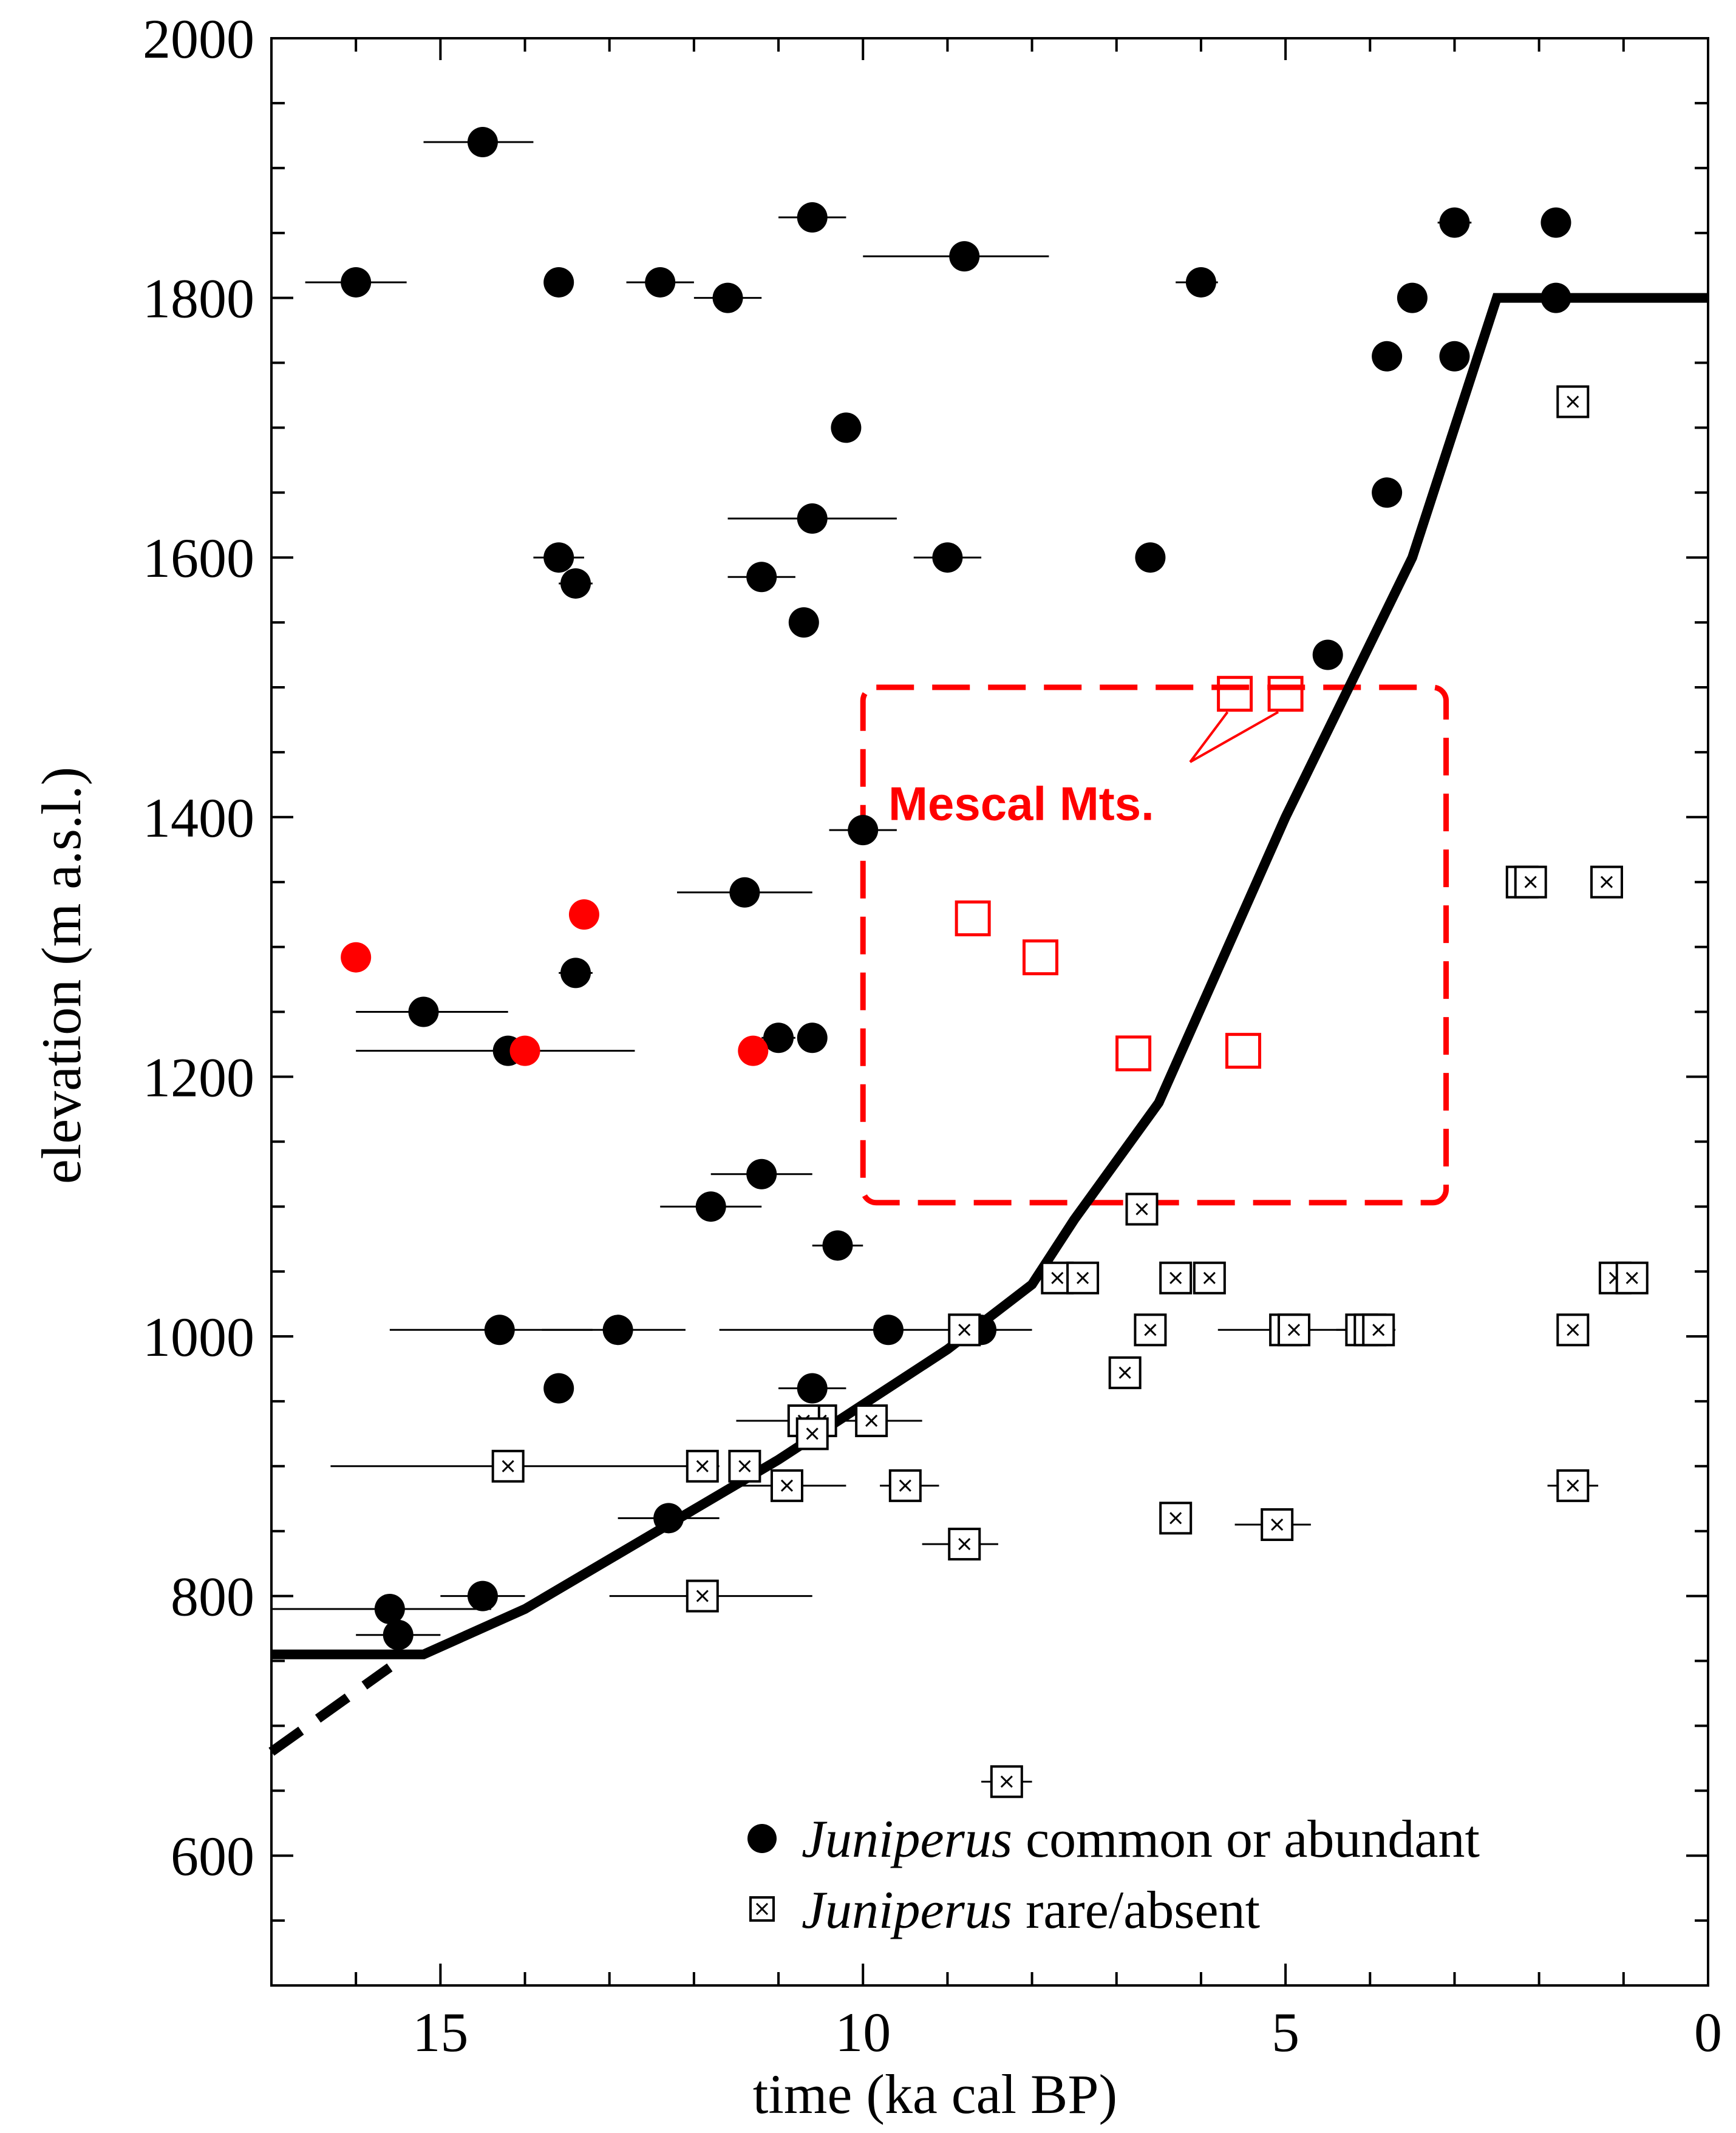  I want to click on y-axis-title: elevation (m a.s.l.), so click(61, 975).